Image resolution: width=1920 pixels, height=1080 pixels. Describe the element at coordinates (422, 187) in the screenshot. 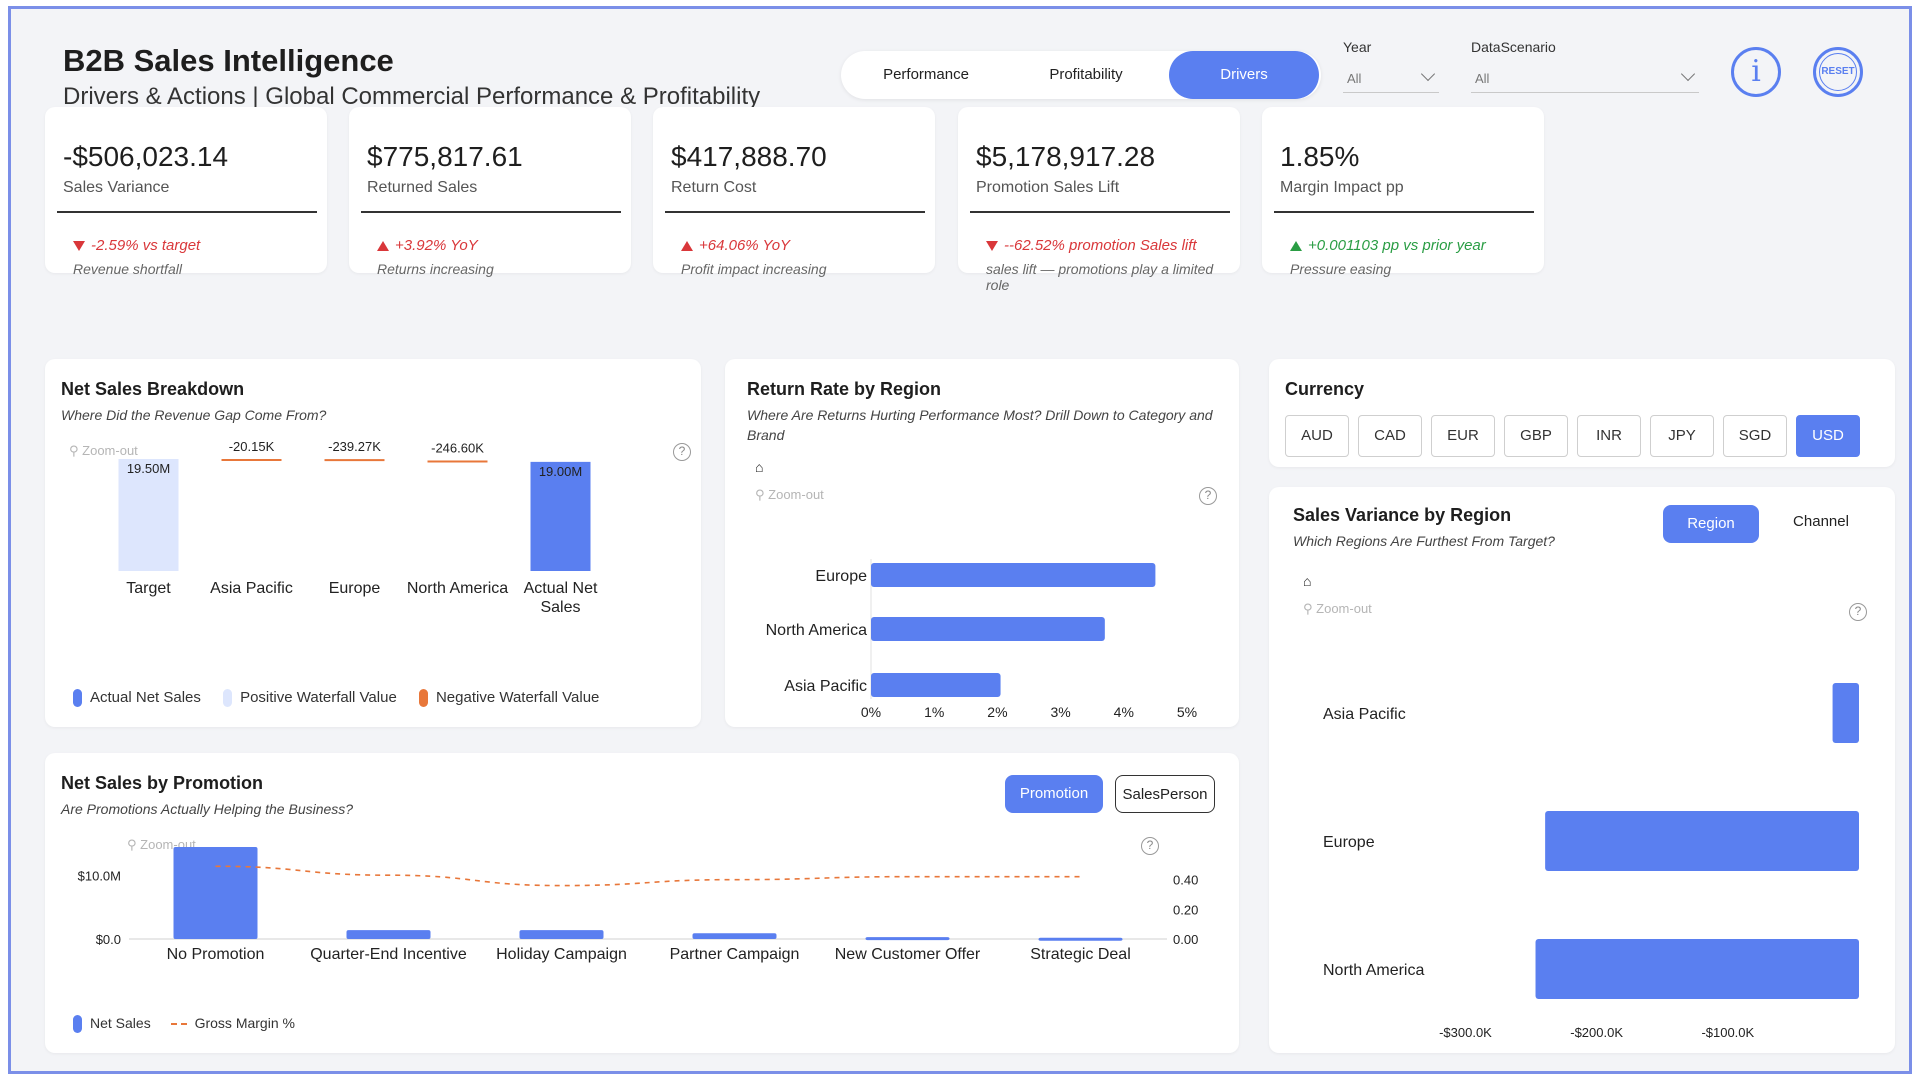

I see `kpi-label: Returned Sales` at that location.